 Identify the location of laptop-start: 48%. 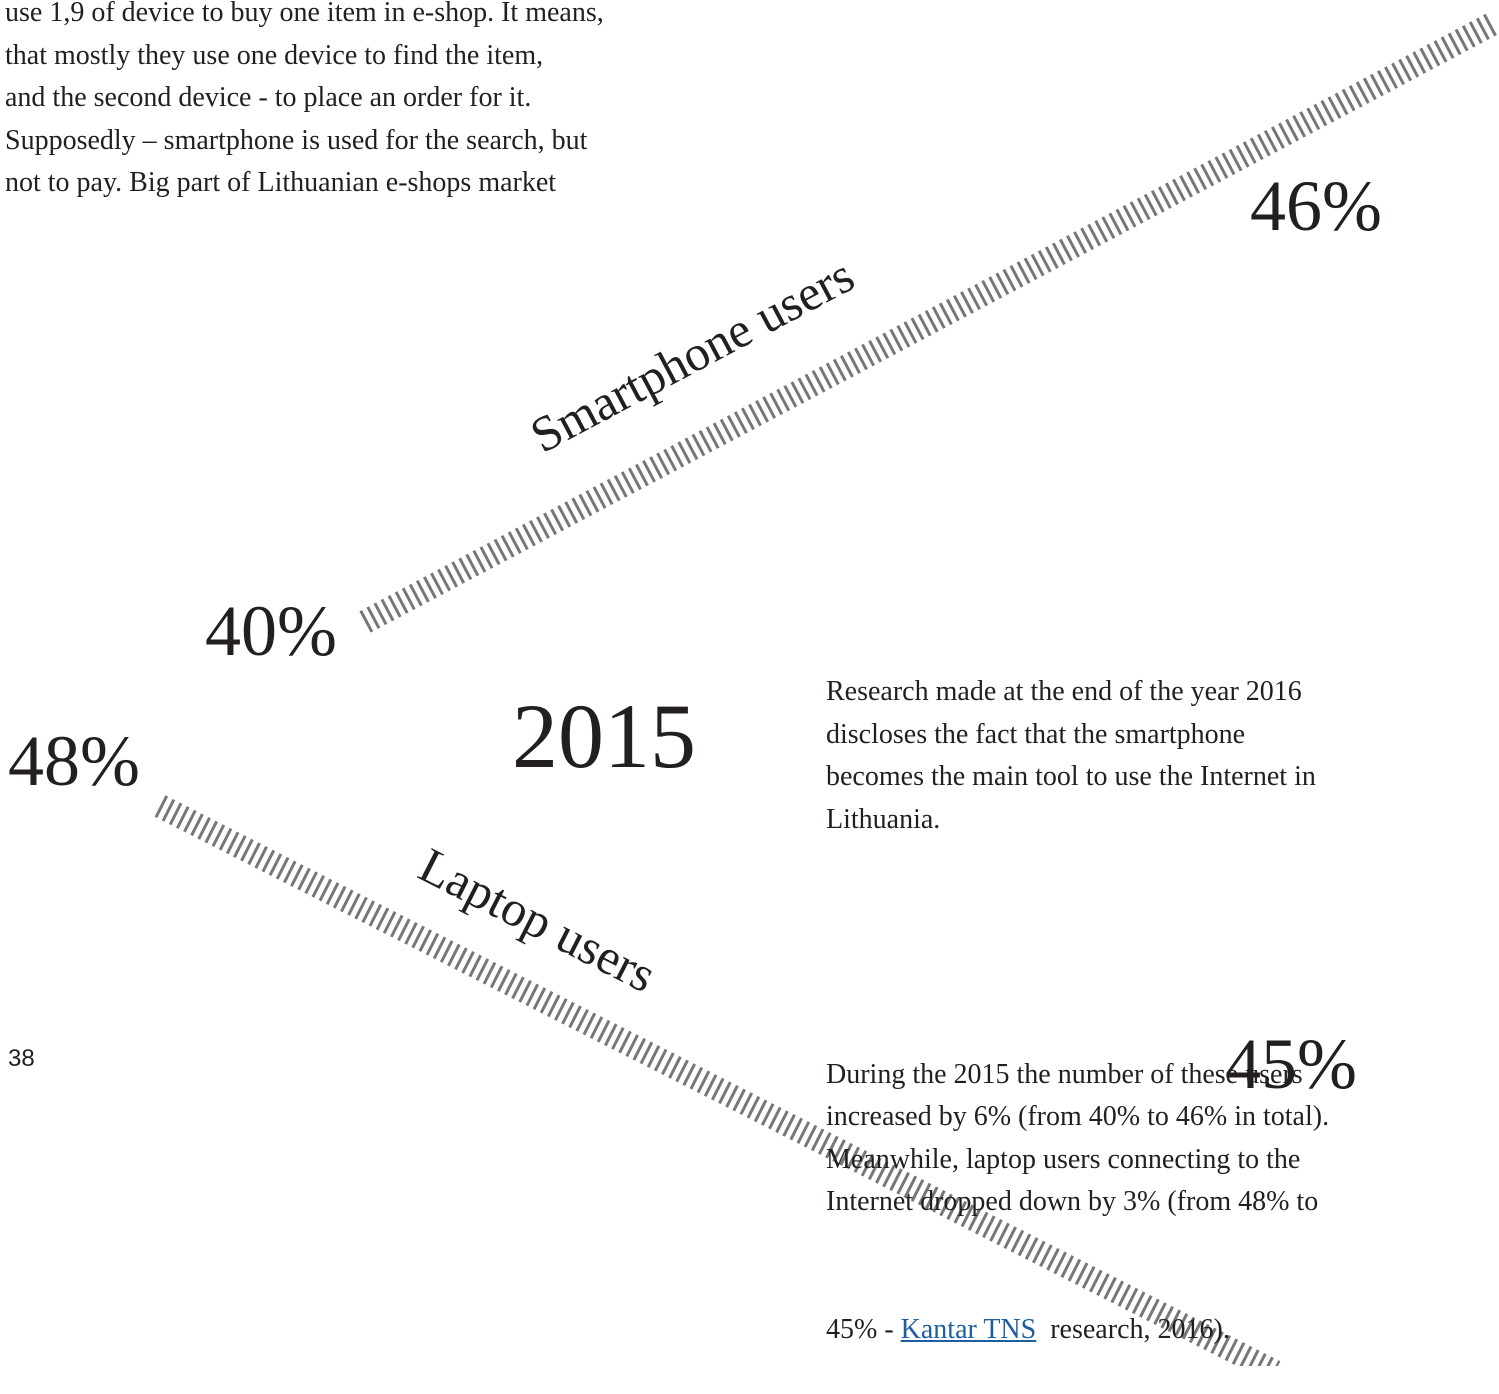
(74, 761).